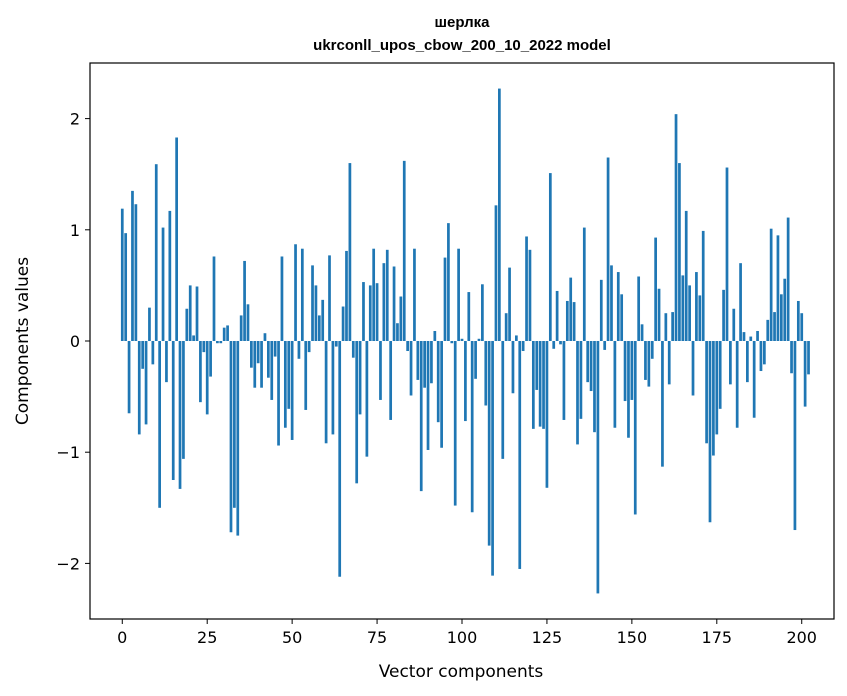 The image size is (847, 696). Describe the element at coordinates (377, 637) in the screenshot. I see `x-tick-label: 75` at that location.